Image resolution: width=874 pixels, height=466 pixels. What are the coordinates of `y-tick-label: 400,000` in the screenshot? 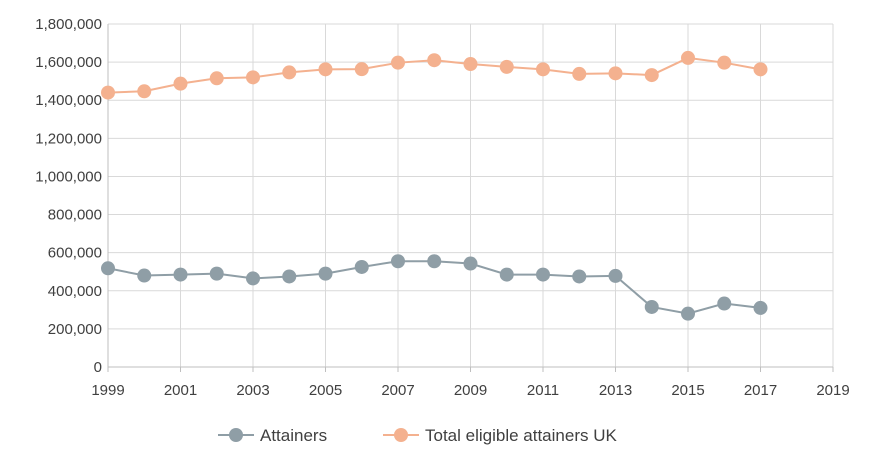 It's located at (75, 291).